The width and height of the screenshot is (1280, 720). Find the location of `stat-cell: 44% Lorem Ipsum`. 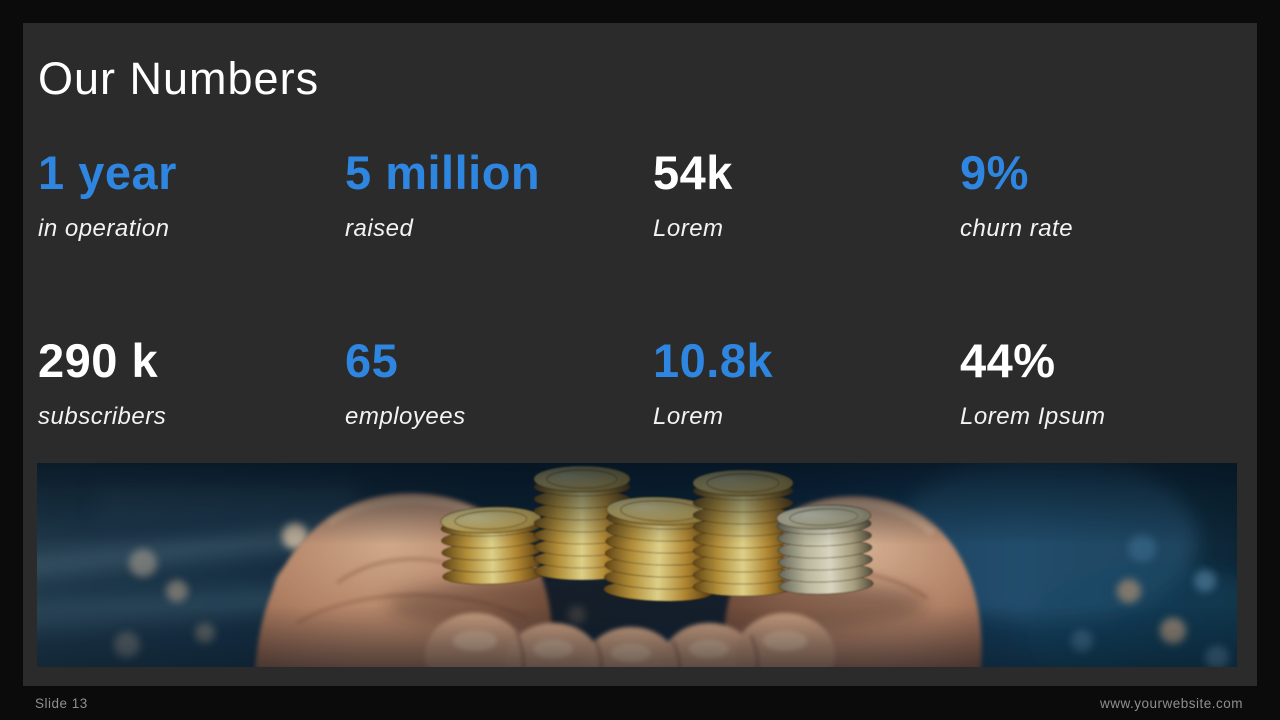

stat-cell: 44% Lorem Ipsum is located at coordinates (1105, 384).